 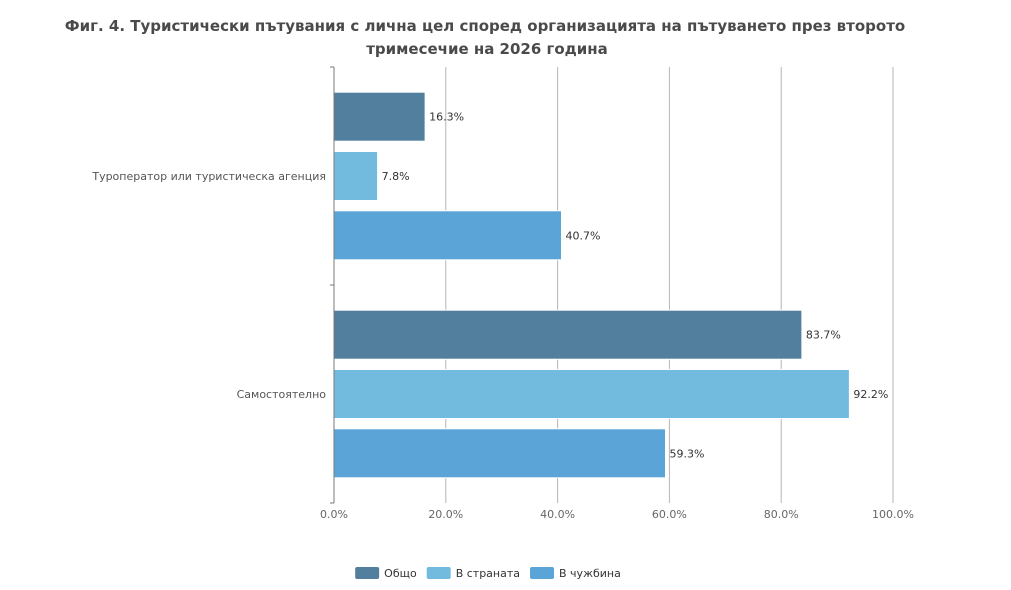 I want to click on x-tick-label: 20.0%, so click(x=445, y=514).